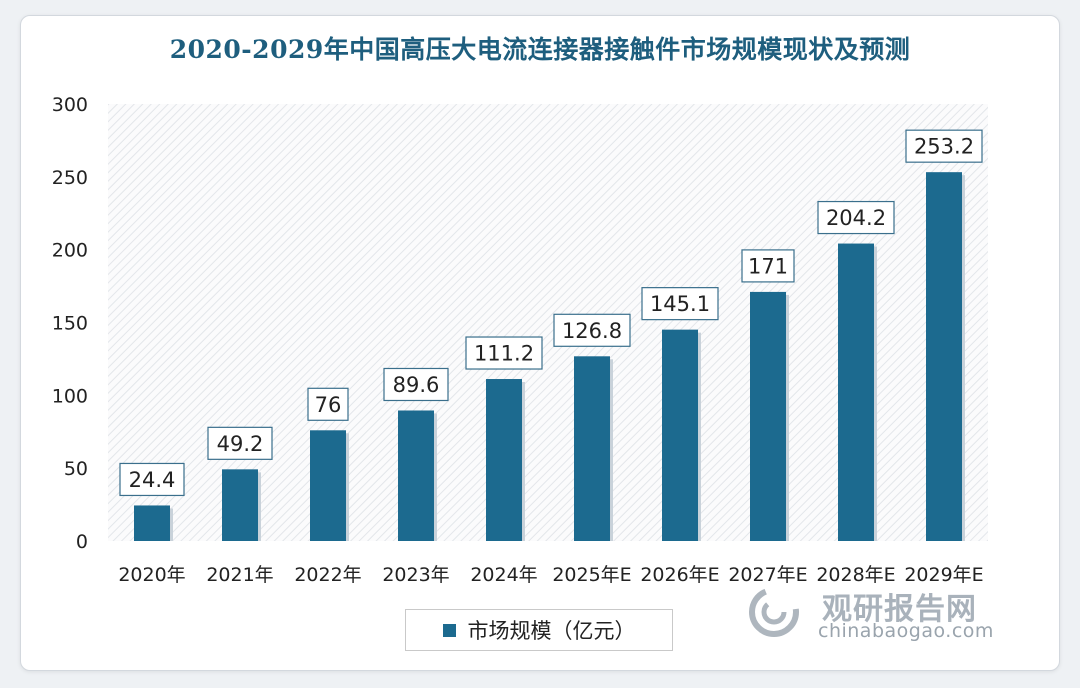 The height and width of the screenshot is (688, 1080). I want to click on data-label: 111.2, so click(504, 354).